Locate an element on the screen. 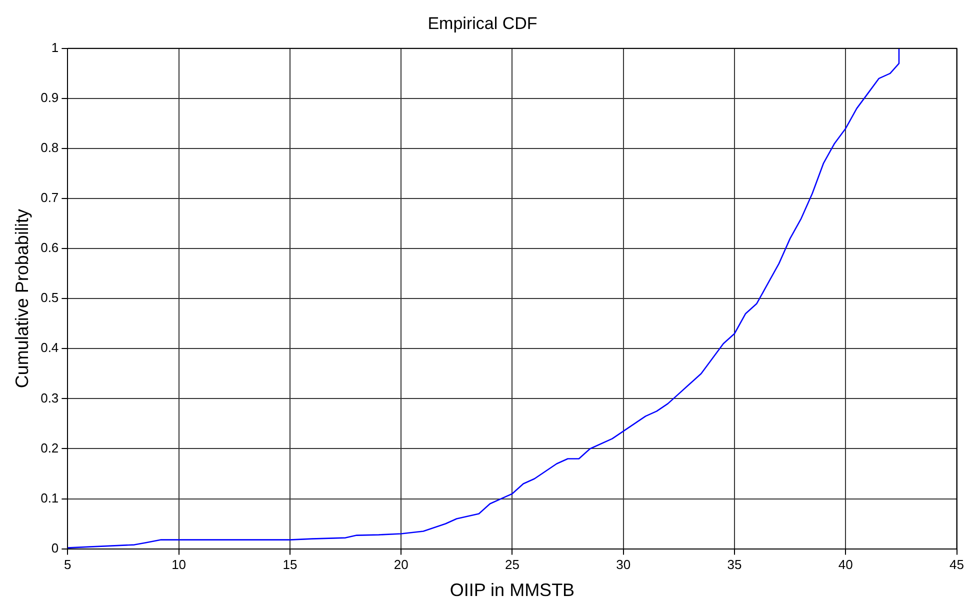  y-axis-title: Cumulative Probability is located at coordinates (22, 298).